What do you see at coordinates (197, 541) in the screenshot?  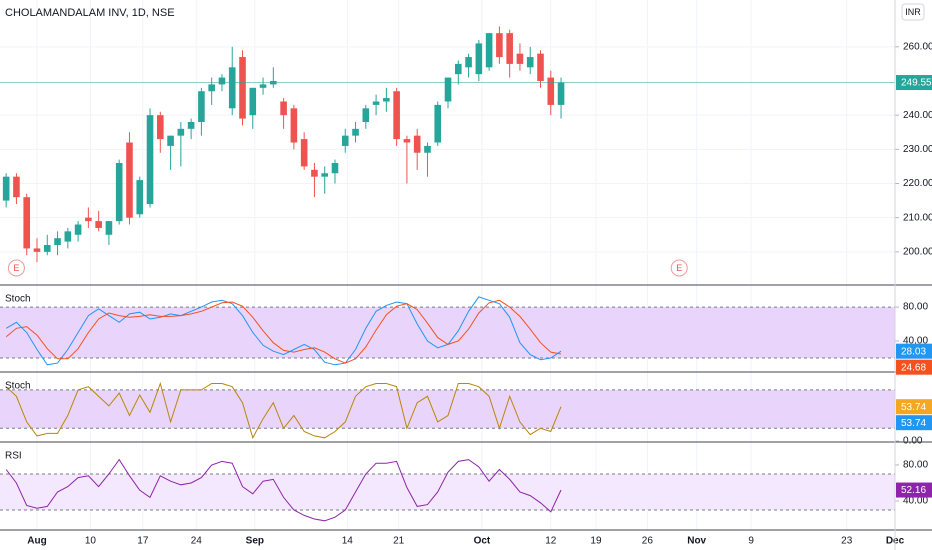 I see `x-tick-label: 24` at bounding box center [197, 541].